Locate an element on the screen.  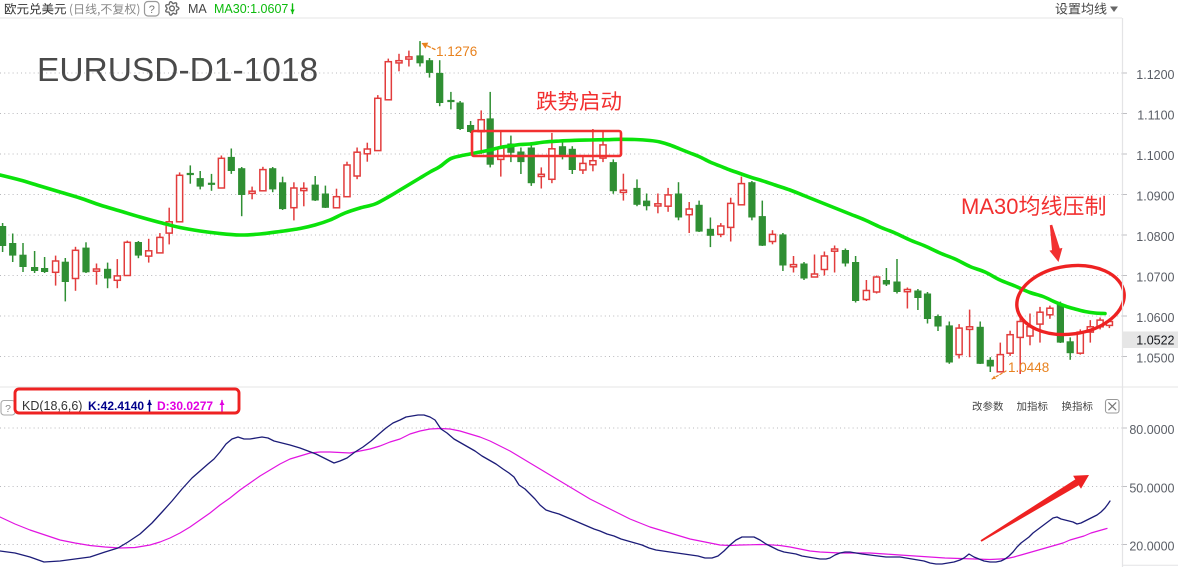
svg-text: MA30:1.0607 is located at coordinates (251, 9).